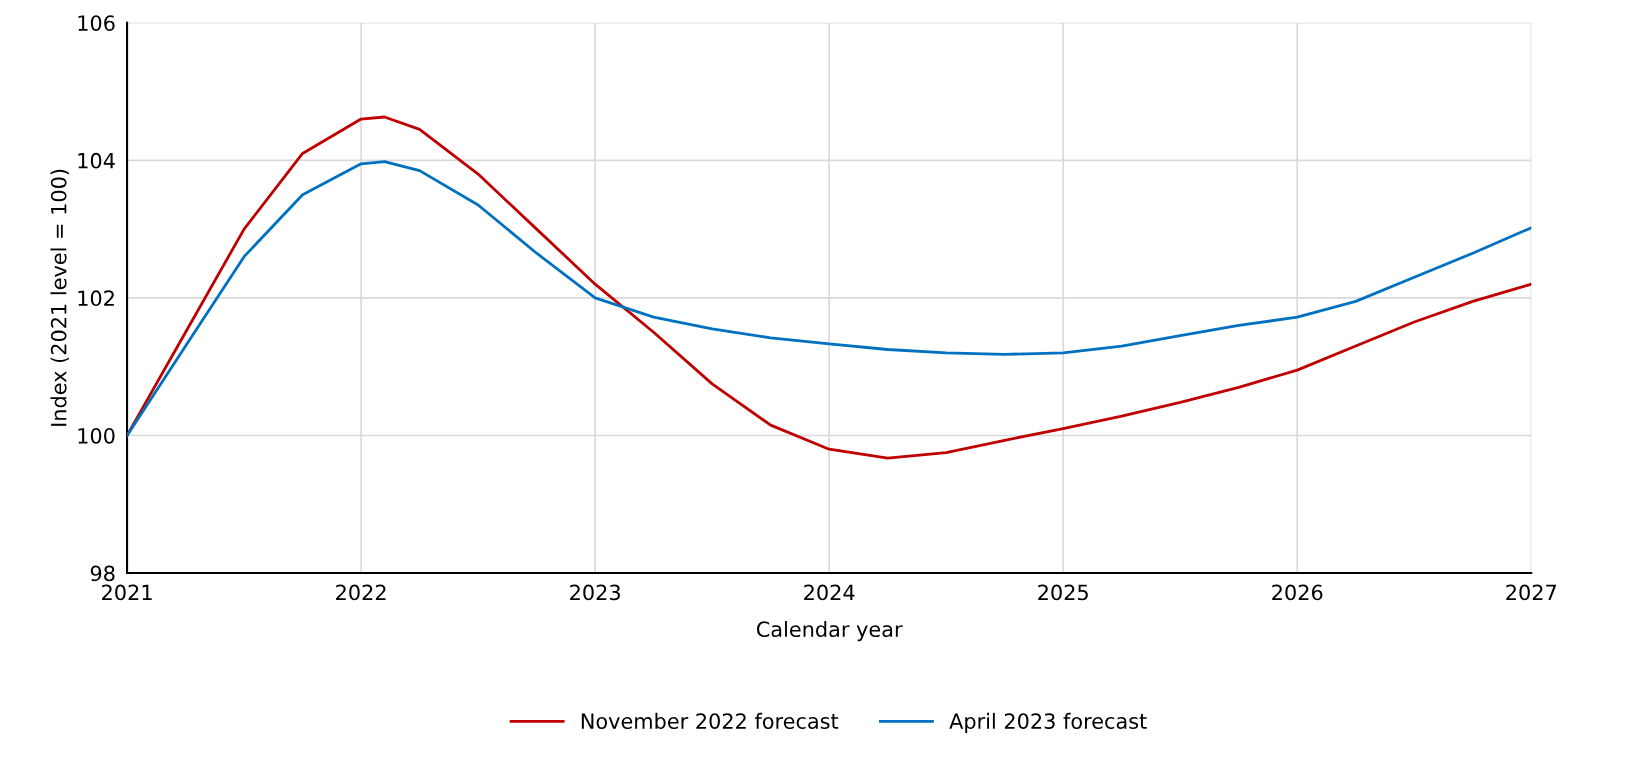 The image size is (1629, 759). I want to click on x-tick-label: 2023, so click(595, 592).